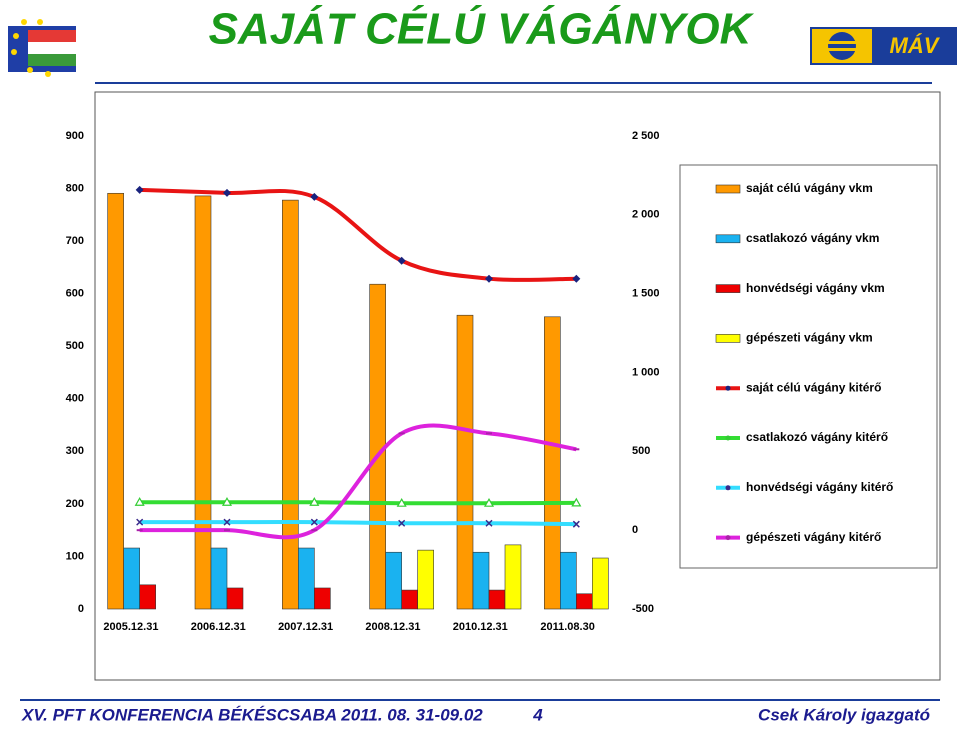 This screenshot has width=960, height=734. What do you see at coordinates (819, 487) in the screenshot?
I see `legend-label: honvédségi vágány kitérő` at bounding box center [819, 487].